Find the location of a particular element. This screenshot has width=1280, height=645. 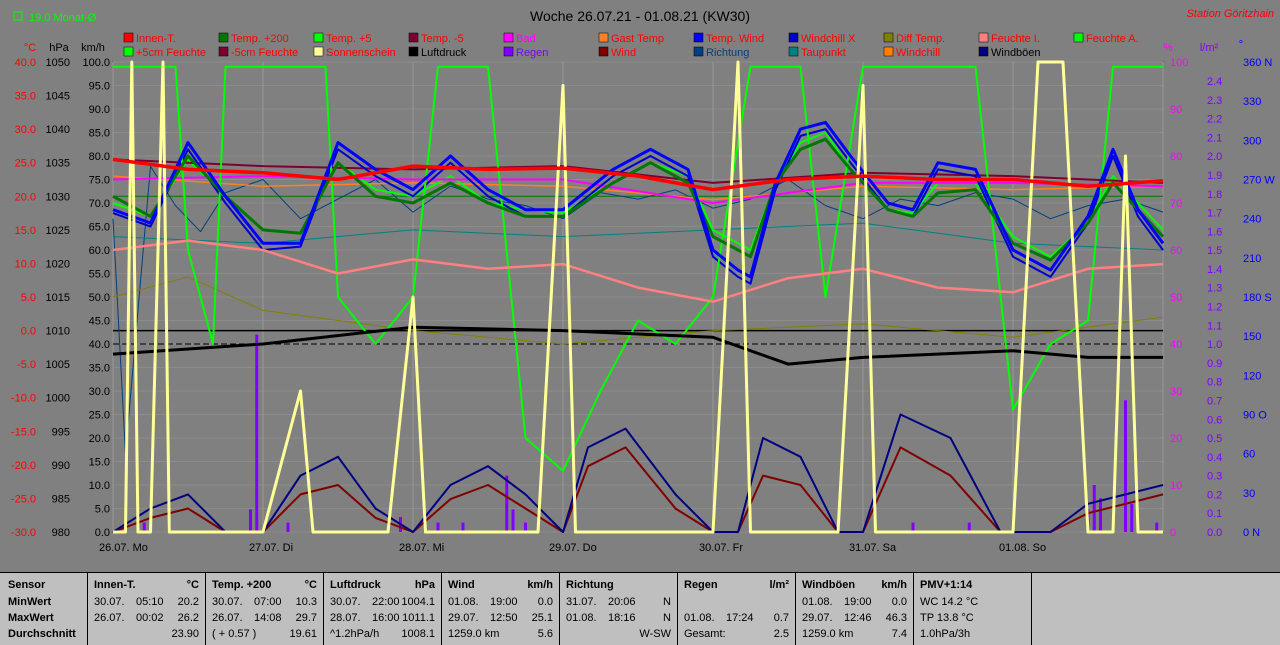

temp-tick: -5.0 is located at coordinates (26, 365).